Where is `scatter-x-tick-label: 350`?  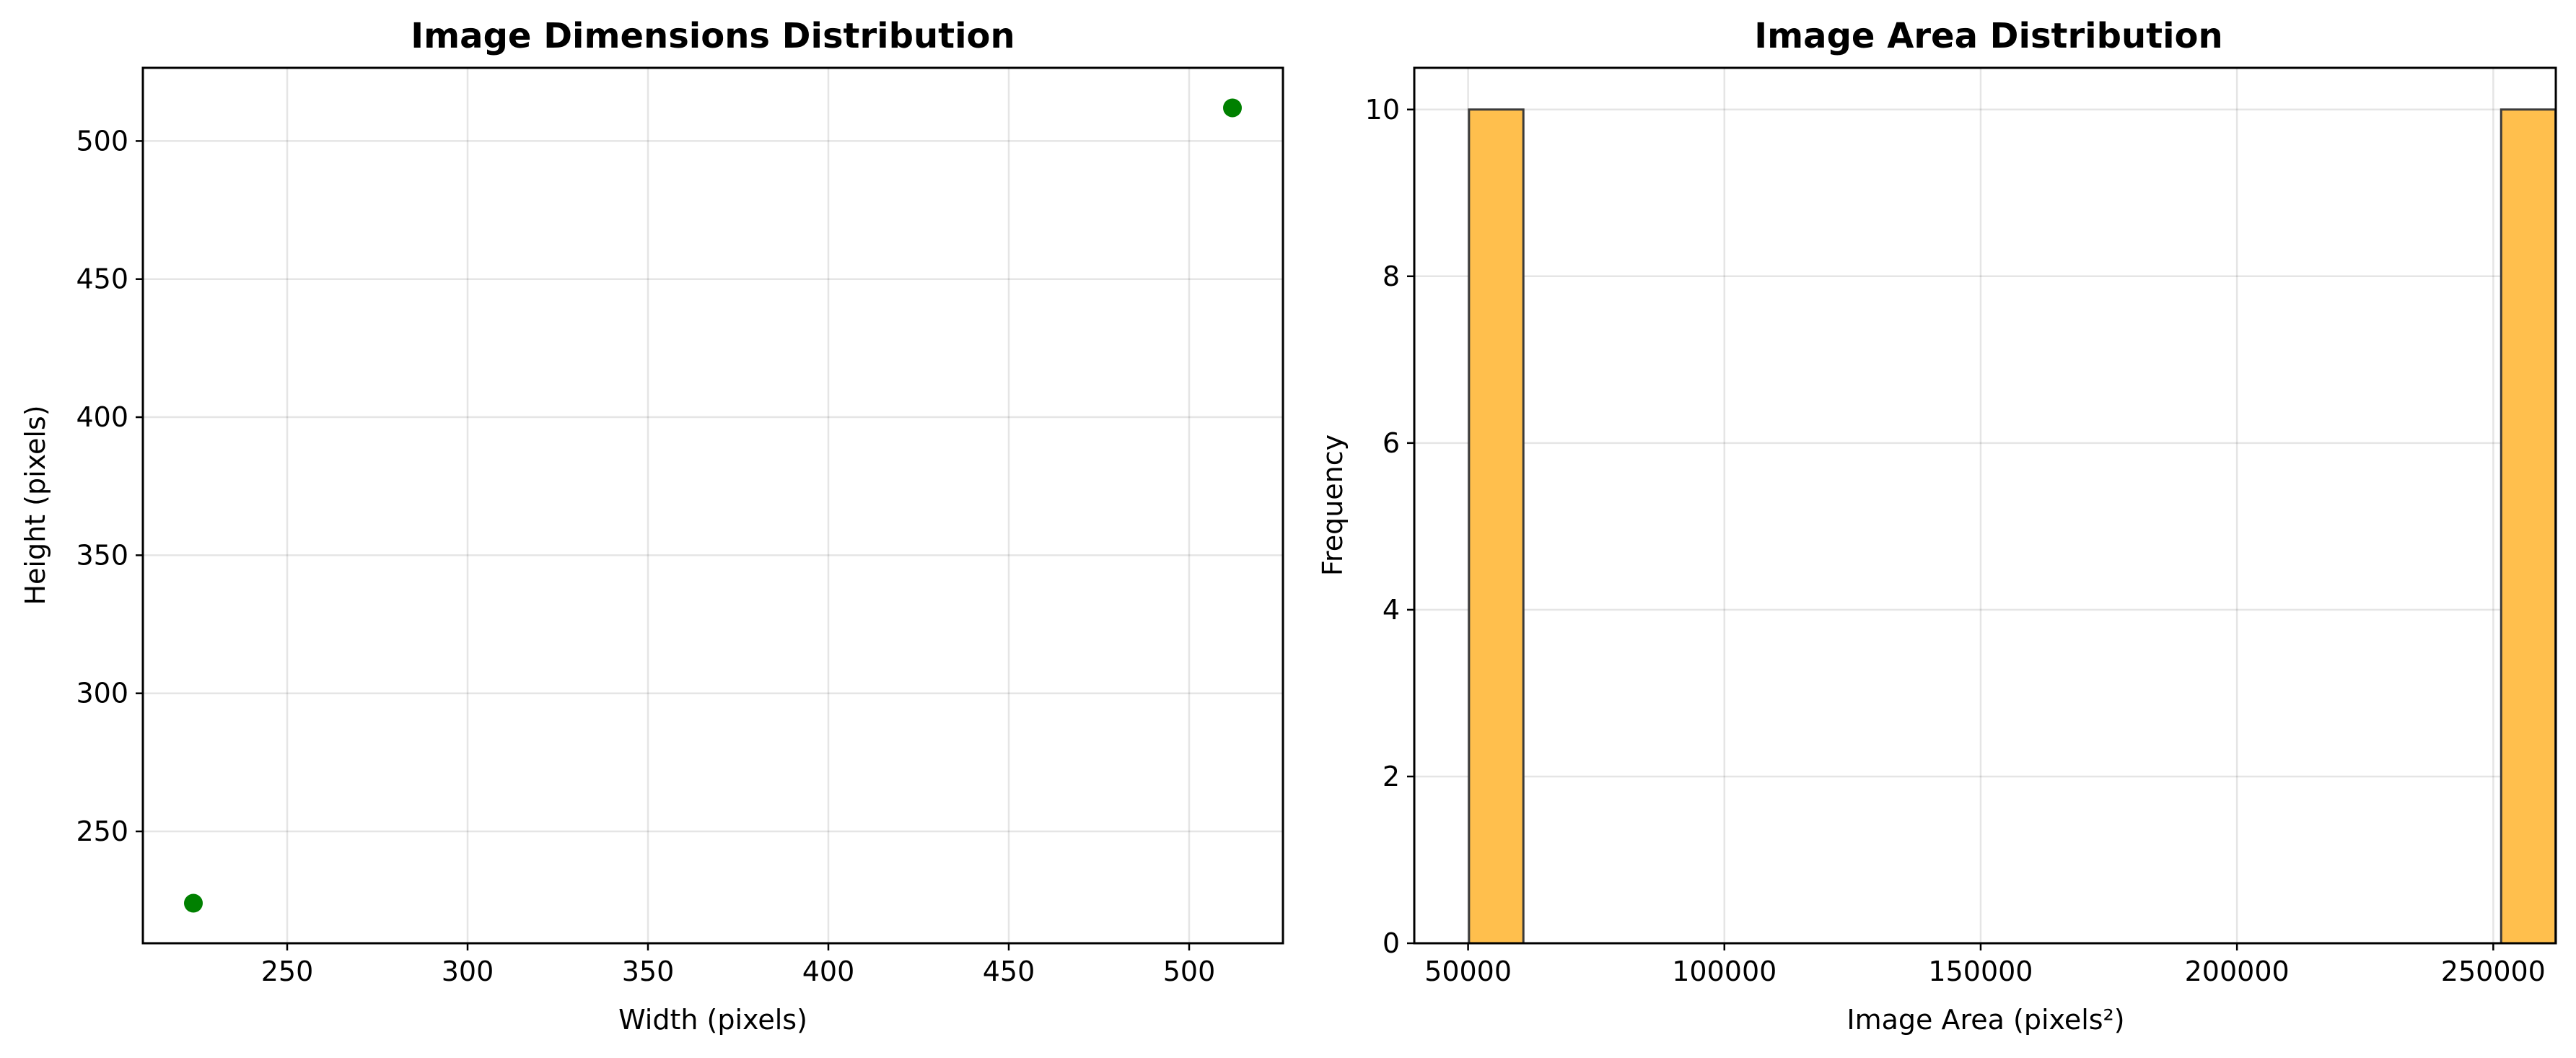
scatter-x-tick-label: 350 is located at coordinates (648, 971).